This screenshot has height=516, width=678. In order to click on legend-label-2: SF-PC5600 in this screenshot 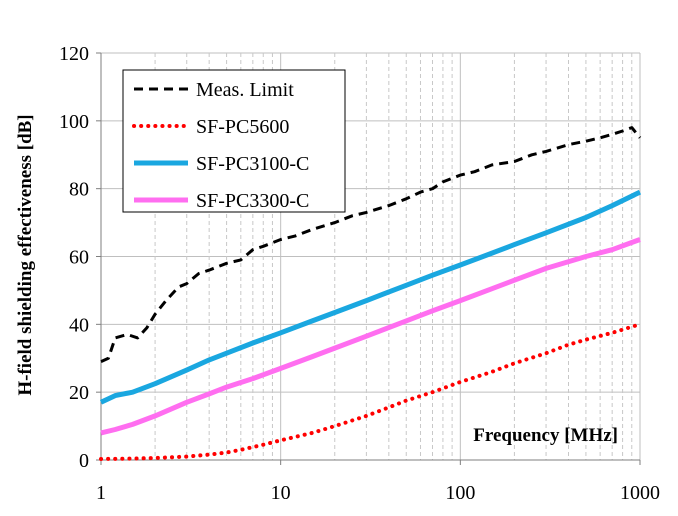, I will do `click(242, 127)`.